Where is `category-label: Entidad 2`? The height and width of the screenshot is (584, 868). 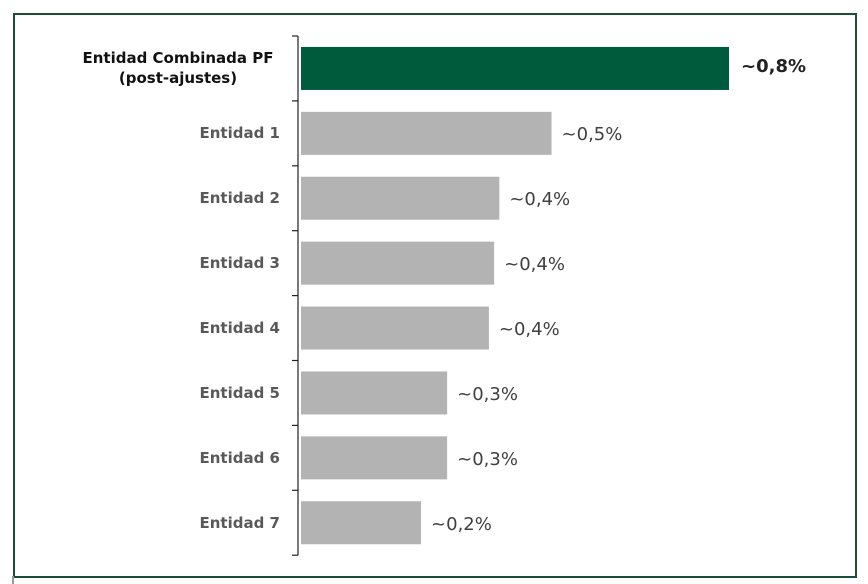
category-label: Entidad 2 is located at coordinates (240, 198).